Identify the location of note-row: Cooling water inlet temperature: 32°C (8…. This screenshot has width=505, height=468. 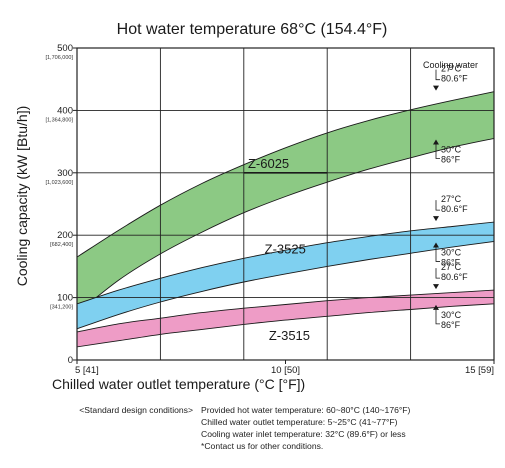
(252, 434).